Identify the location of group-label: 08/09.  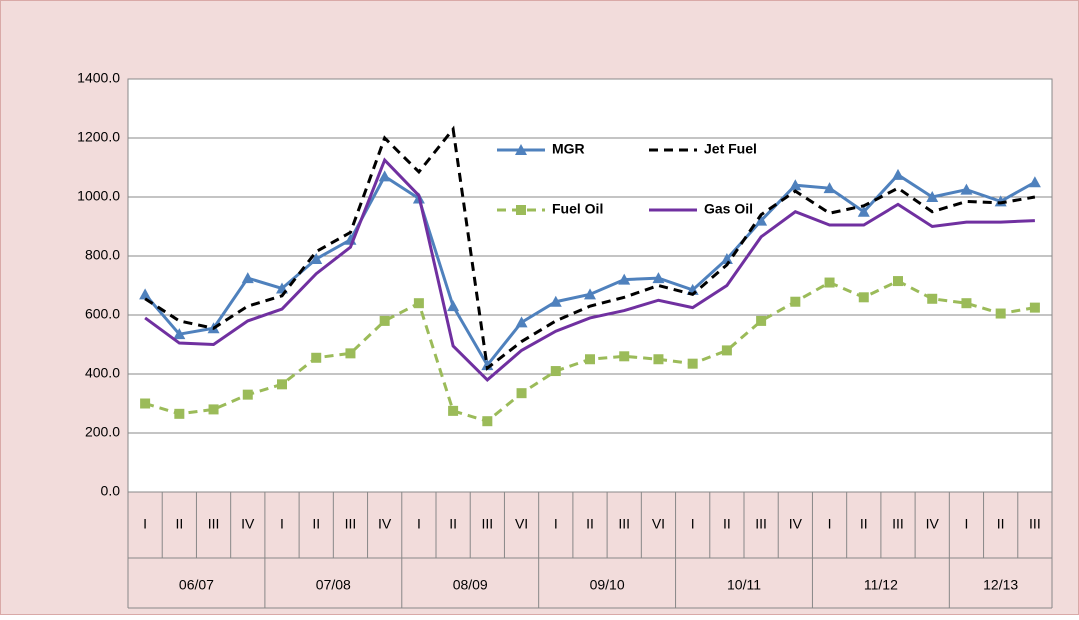
(470, 585).